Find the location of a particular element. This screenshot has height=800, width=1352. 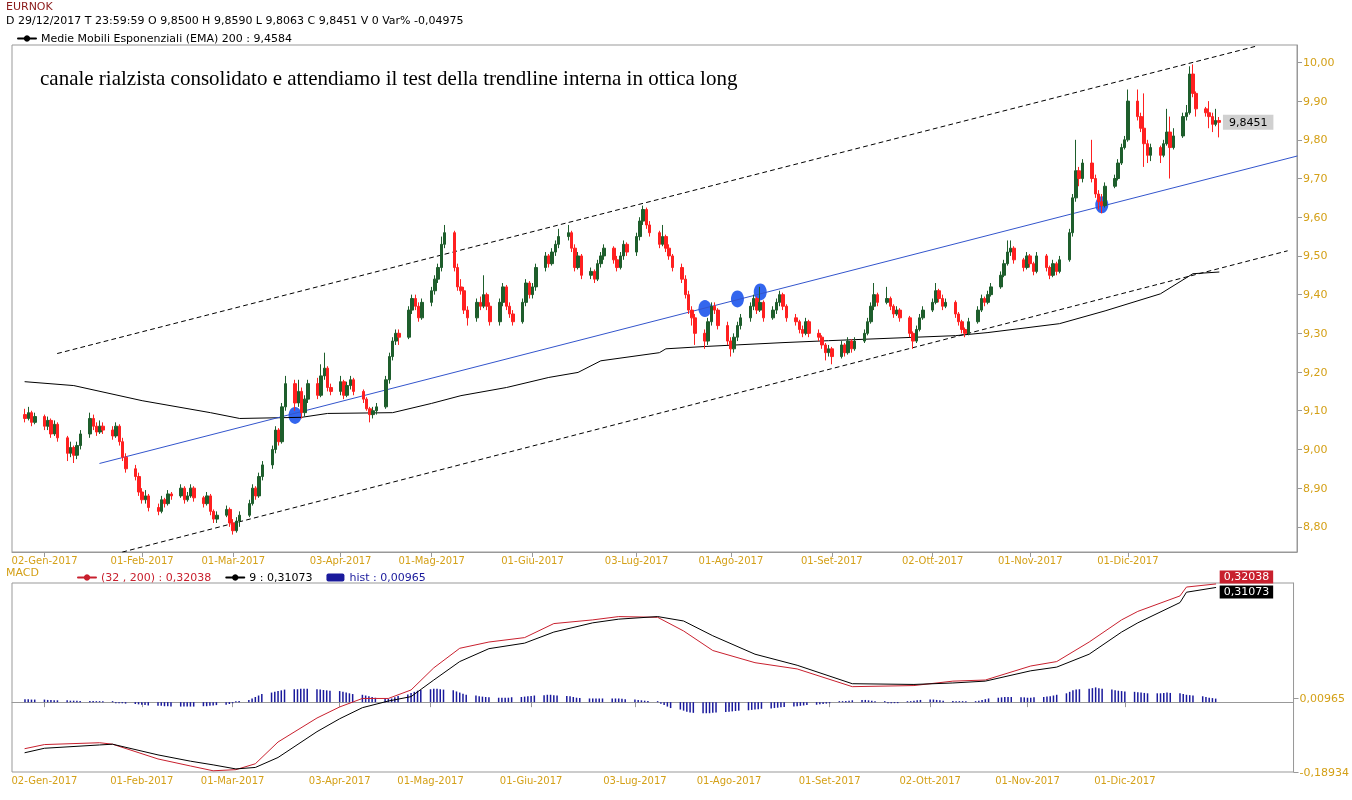

legend-label: 9 : 0,31073 is located at coordinates (281, 577).